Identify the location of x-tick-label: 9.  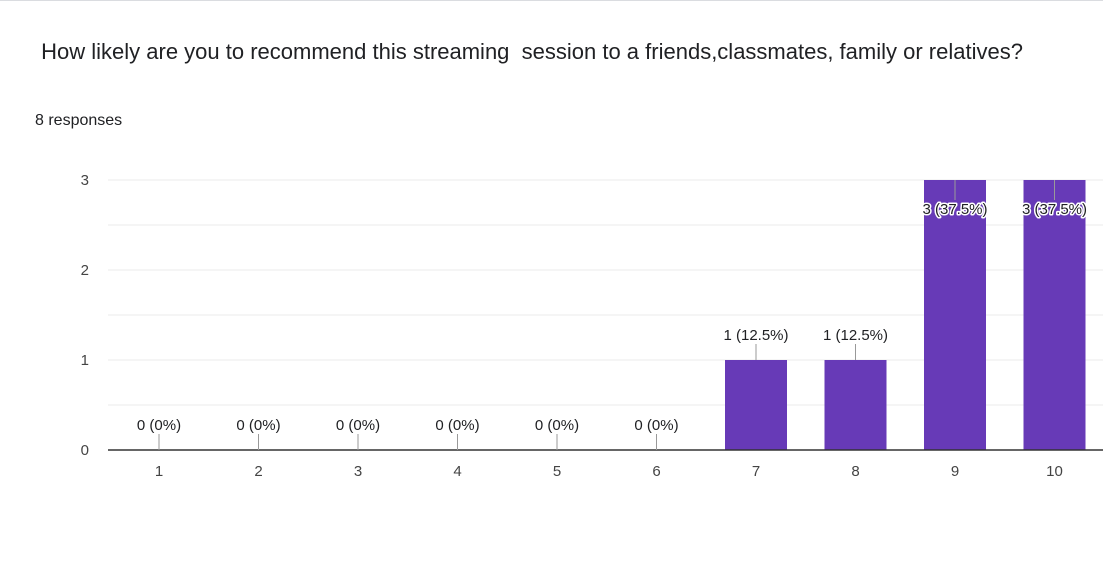
(955, 471).